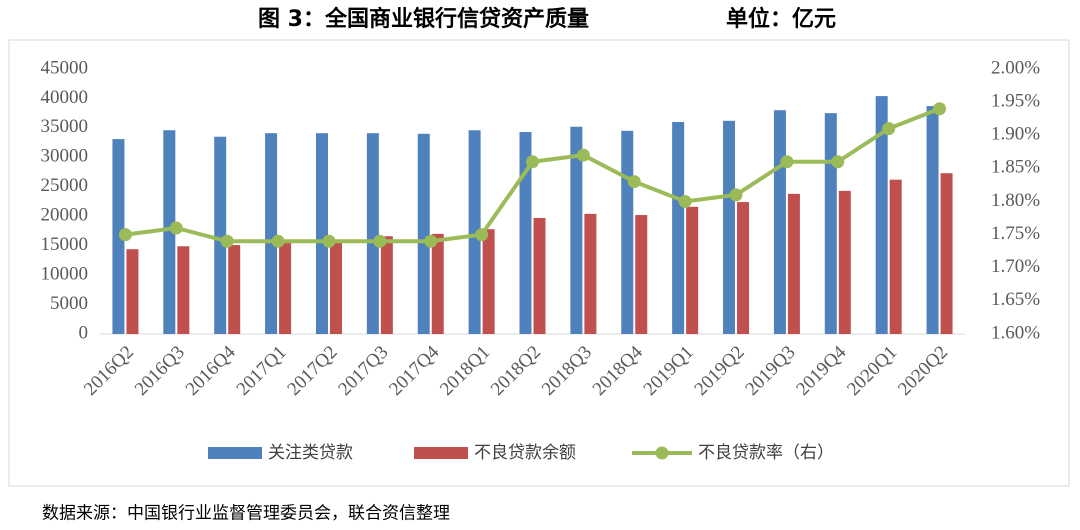  I want to click on y2-tick-label: 1.65%, so click(1015, 299).